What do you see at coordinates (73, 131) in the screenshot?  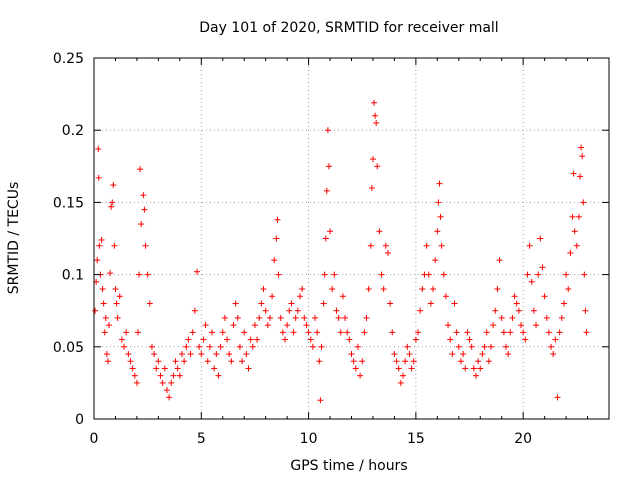 I see `y-tick-label: 0.2` at bounding box center [73, 131].